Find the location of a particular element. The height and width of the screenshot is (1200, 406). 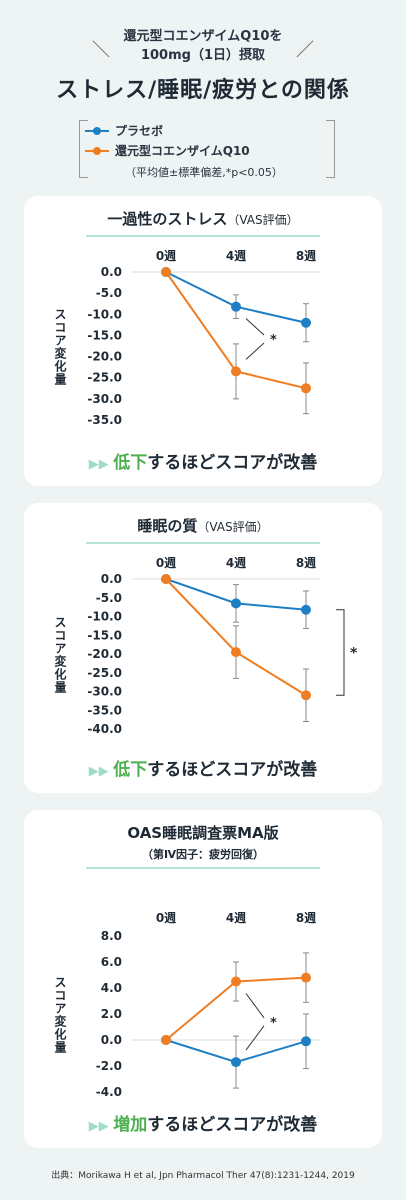

chart-footer: ▶▶ 増加するほどスコアが改善 is located at coordinates (203, 1124).